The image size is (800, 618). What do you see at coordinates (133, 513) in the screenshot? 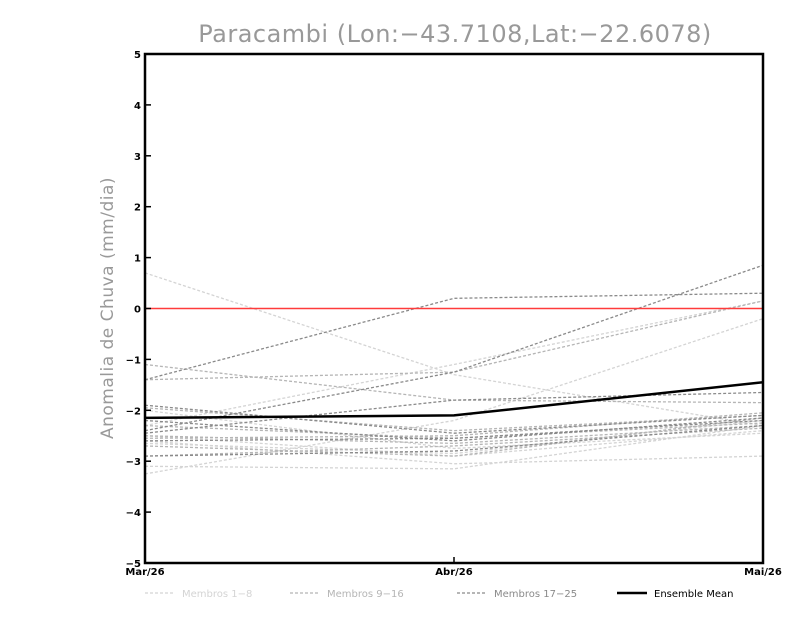
I see `y-tick-label: −4` at bounding box center [133, 513].